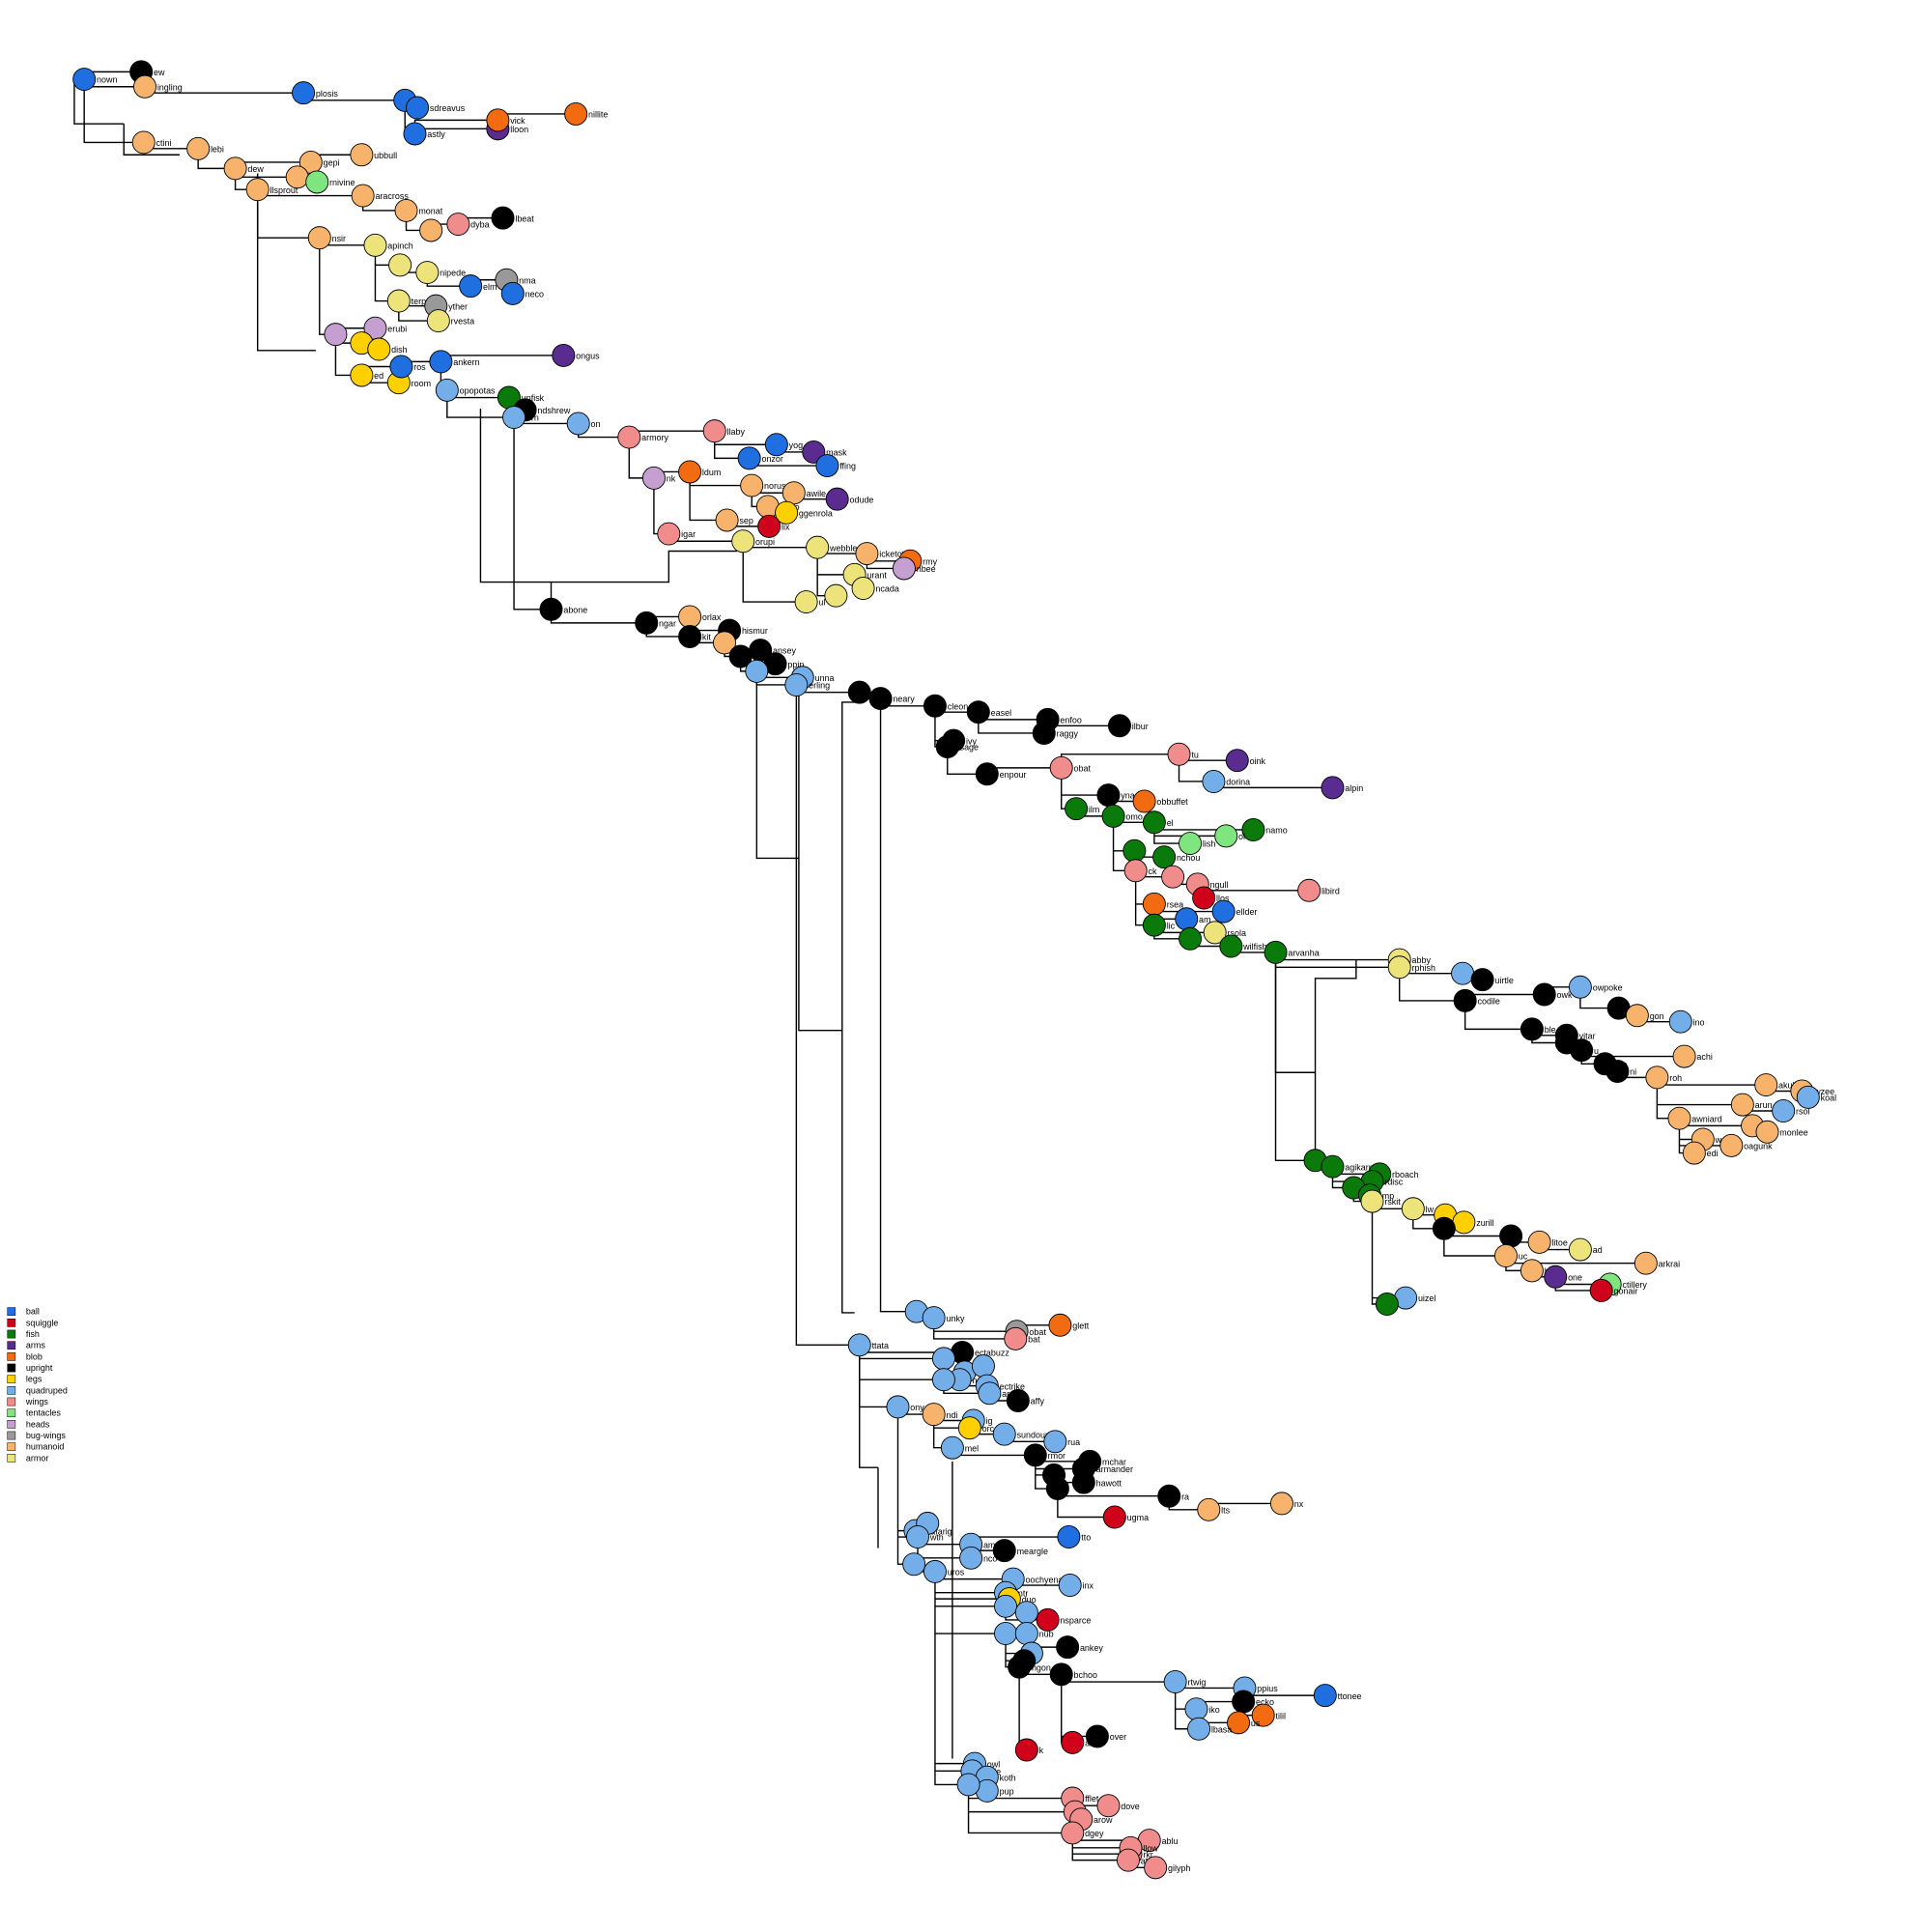  Describe the element at coordinates (836, 453) in the screenshot. I see `leaf-label: mask` at that location.